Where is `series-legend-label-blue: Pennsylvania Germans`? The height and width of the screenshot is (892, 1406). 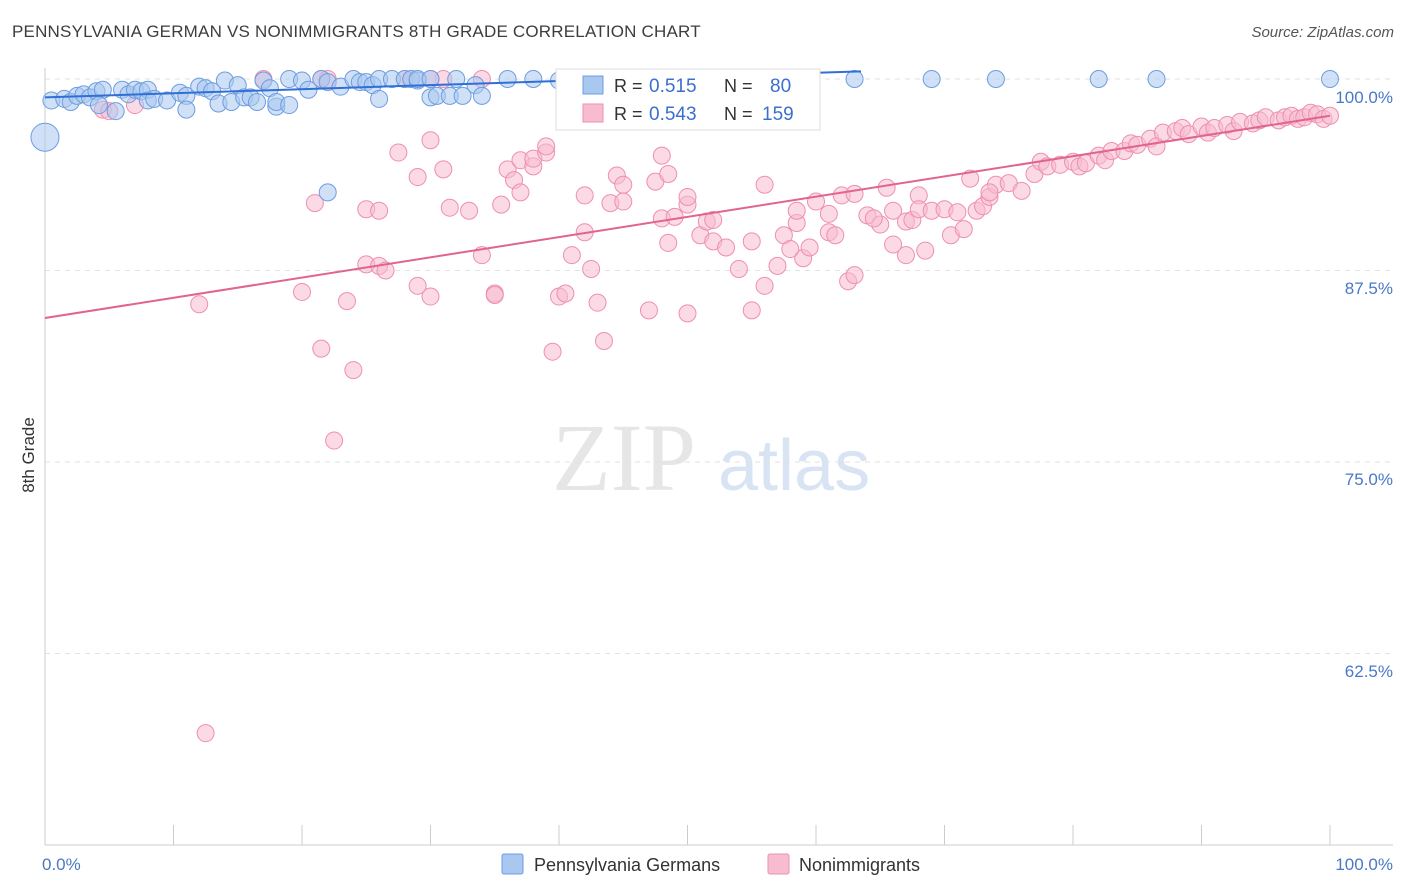 series-legend-label-blue: Pennsylvania Germans is located at coordinates (627, 865).